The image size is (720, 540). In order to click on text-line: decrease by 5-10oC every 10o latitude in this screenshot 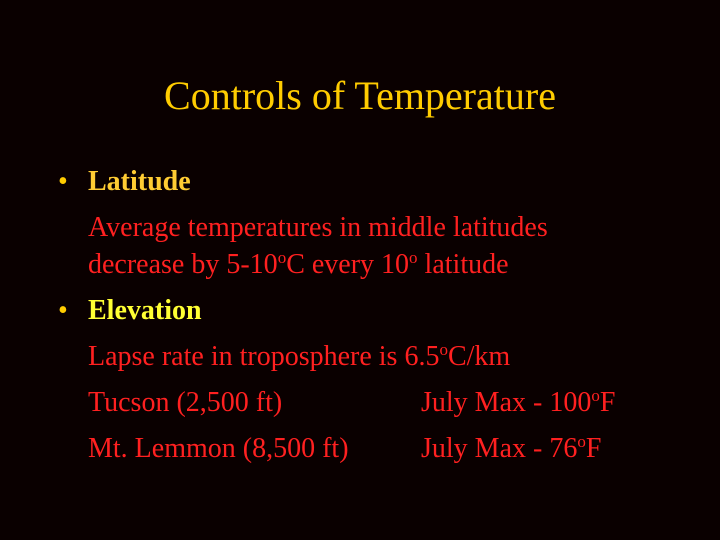, I will do `click(298, 264)`.